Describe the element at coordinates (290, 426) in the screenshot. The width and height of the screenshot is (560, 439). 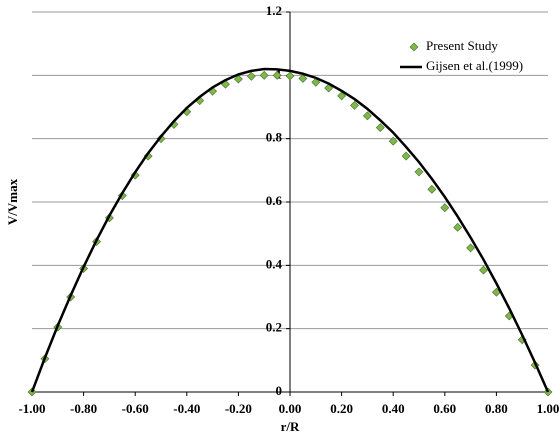
I see `x-axis-label: r/R` at that location.